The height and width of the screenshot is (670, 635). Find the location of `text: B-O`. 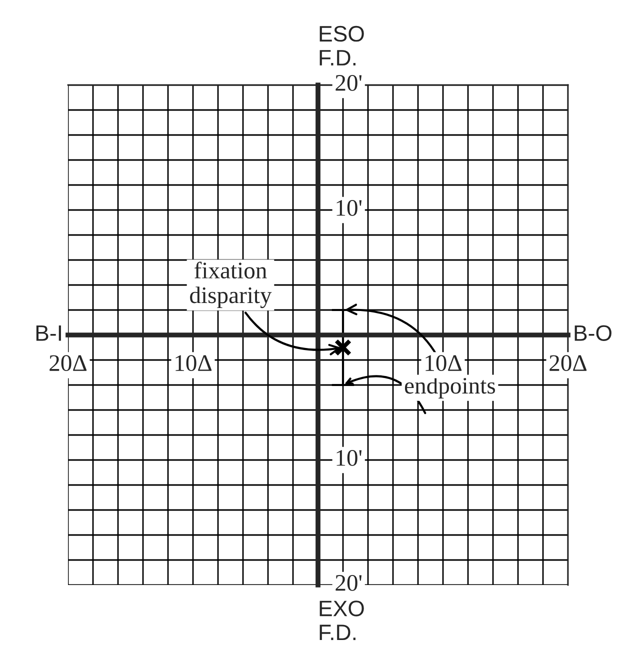

text: B-O is located at coordinates (593, 333).